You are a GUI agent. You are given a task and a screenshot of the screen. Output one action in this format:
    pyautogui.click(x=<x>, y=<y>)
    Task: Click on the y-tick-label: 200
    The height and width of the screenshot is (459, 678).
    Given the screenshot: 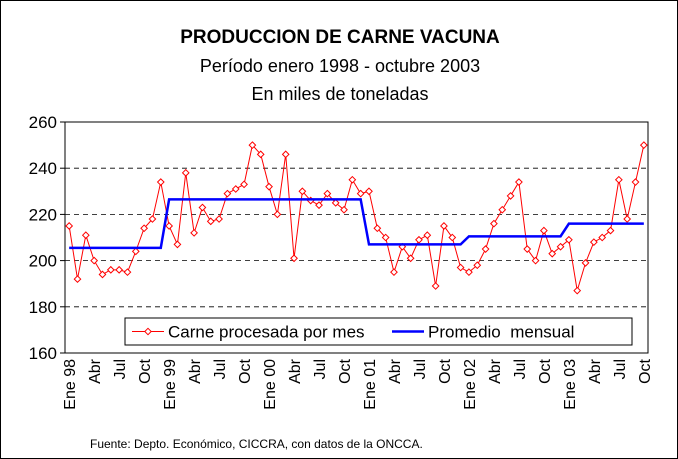 What is the action you would take?
    pyautogui.click(x=43, y=261)
    